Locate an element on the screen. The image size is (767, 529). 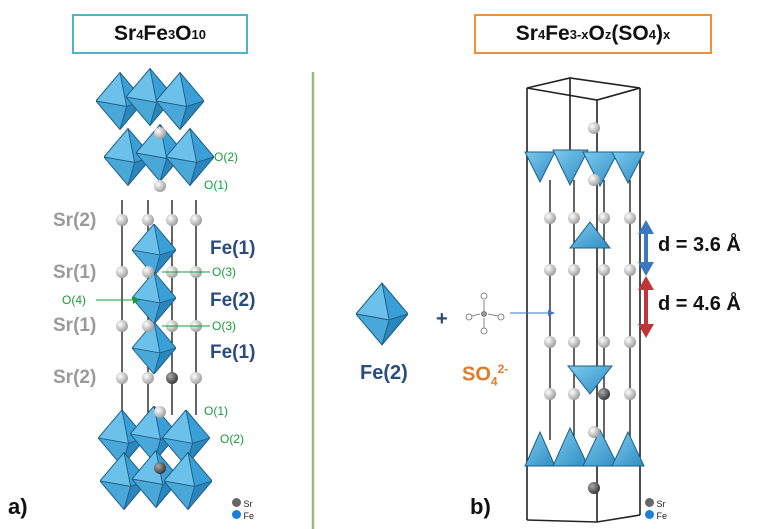
structure-a-top-octahedra is located at coordinates (155, 127).